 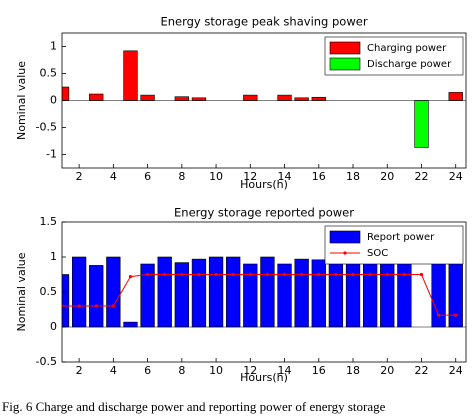 I want to click on legend-label: Report power, so click(x=401, y=237).